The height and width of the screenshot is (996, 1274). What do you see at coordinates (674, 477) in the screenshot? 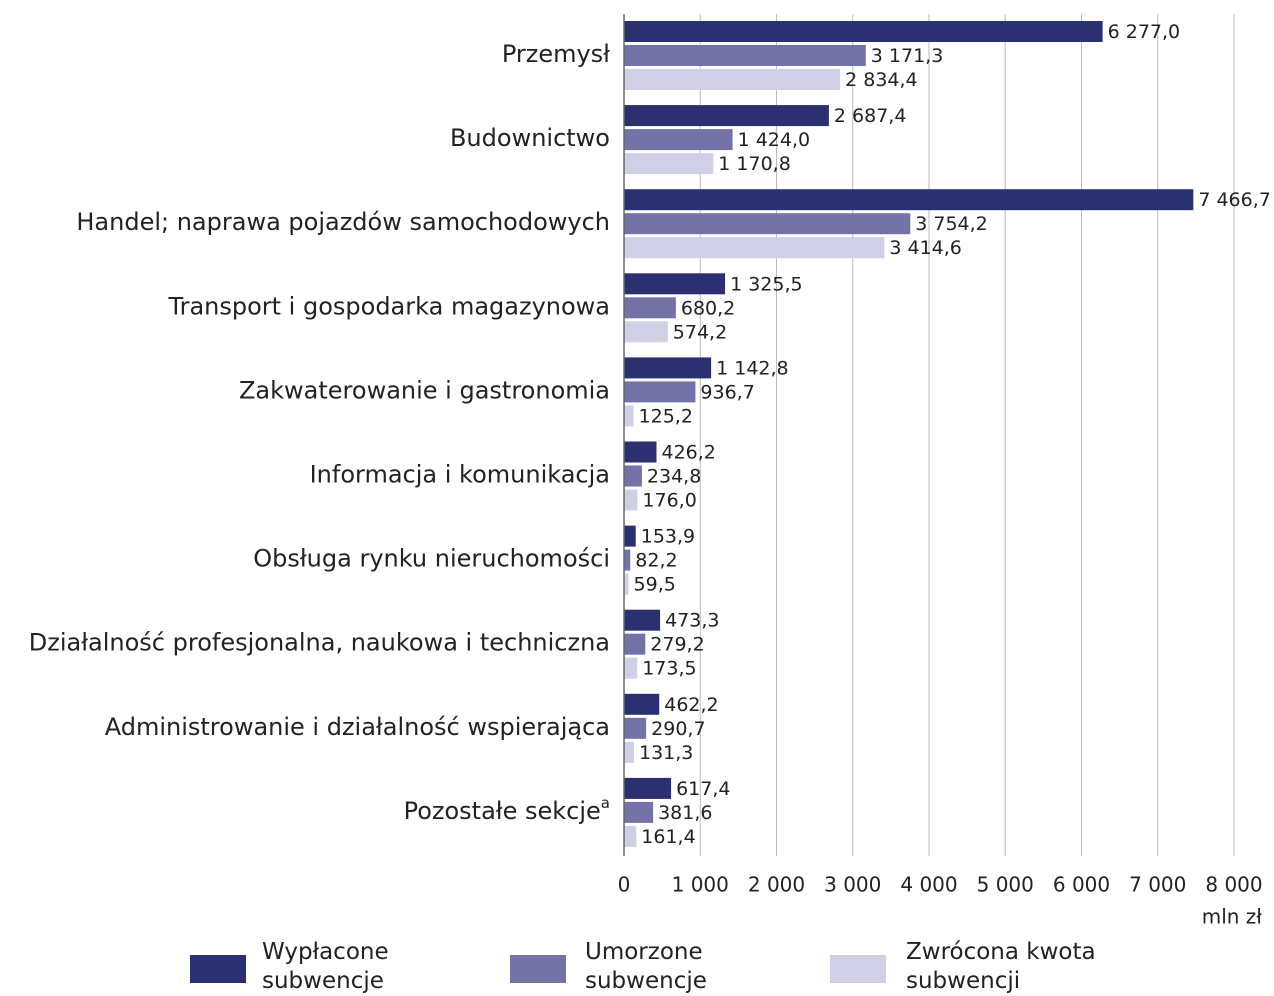
I see `value-label: 234,8` at bounding box center [674, 477].